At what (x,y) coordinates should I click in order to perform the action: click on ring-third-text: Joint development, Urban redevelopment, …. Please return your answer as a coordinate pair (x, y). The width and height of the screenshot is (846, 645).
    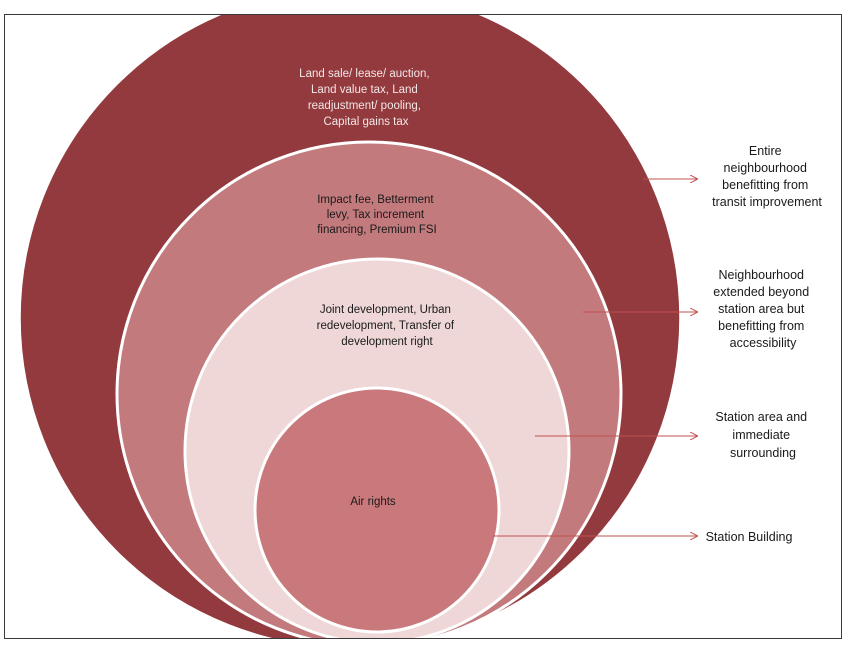
    Looking at the image, I should click on (387, 326).